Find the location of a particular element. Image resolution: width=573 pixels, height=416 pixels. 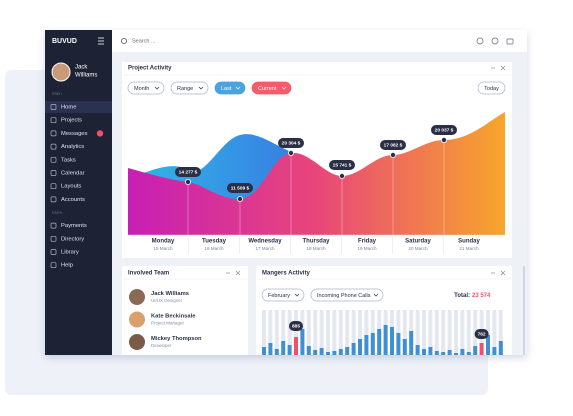

member-name: Mickey Thompson is located at coordinates (176, 339).